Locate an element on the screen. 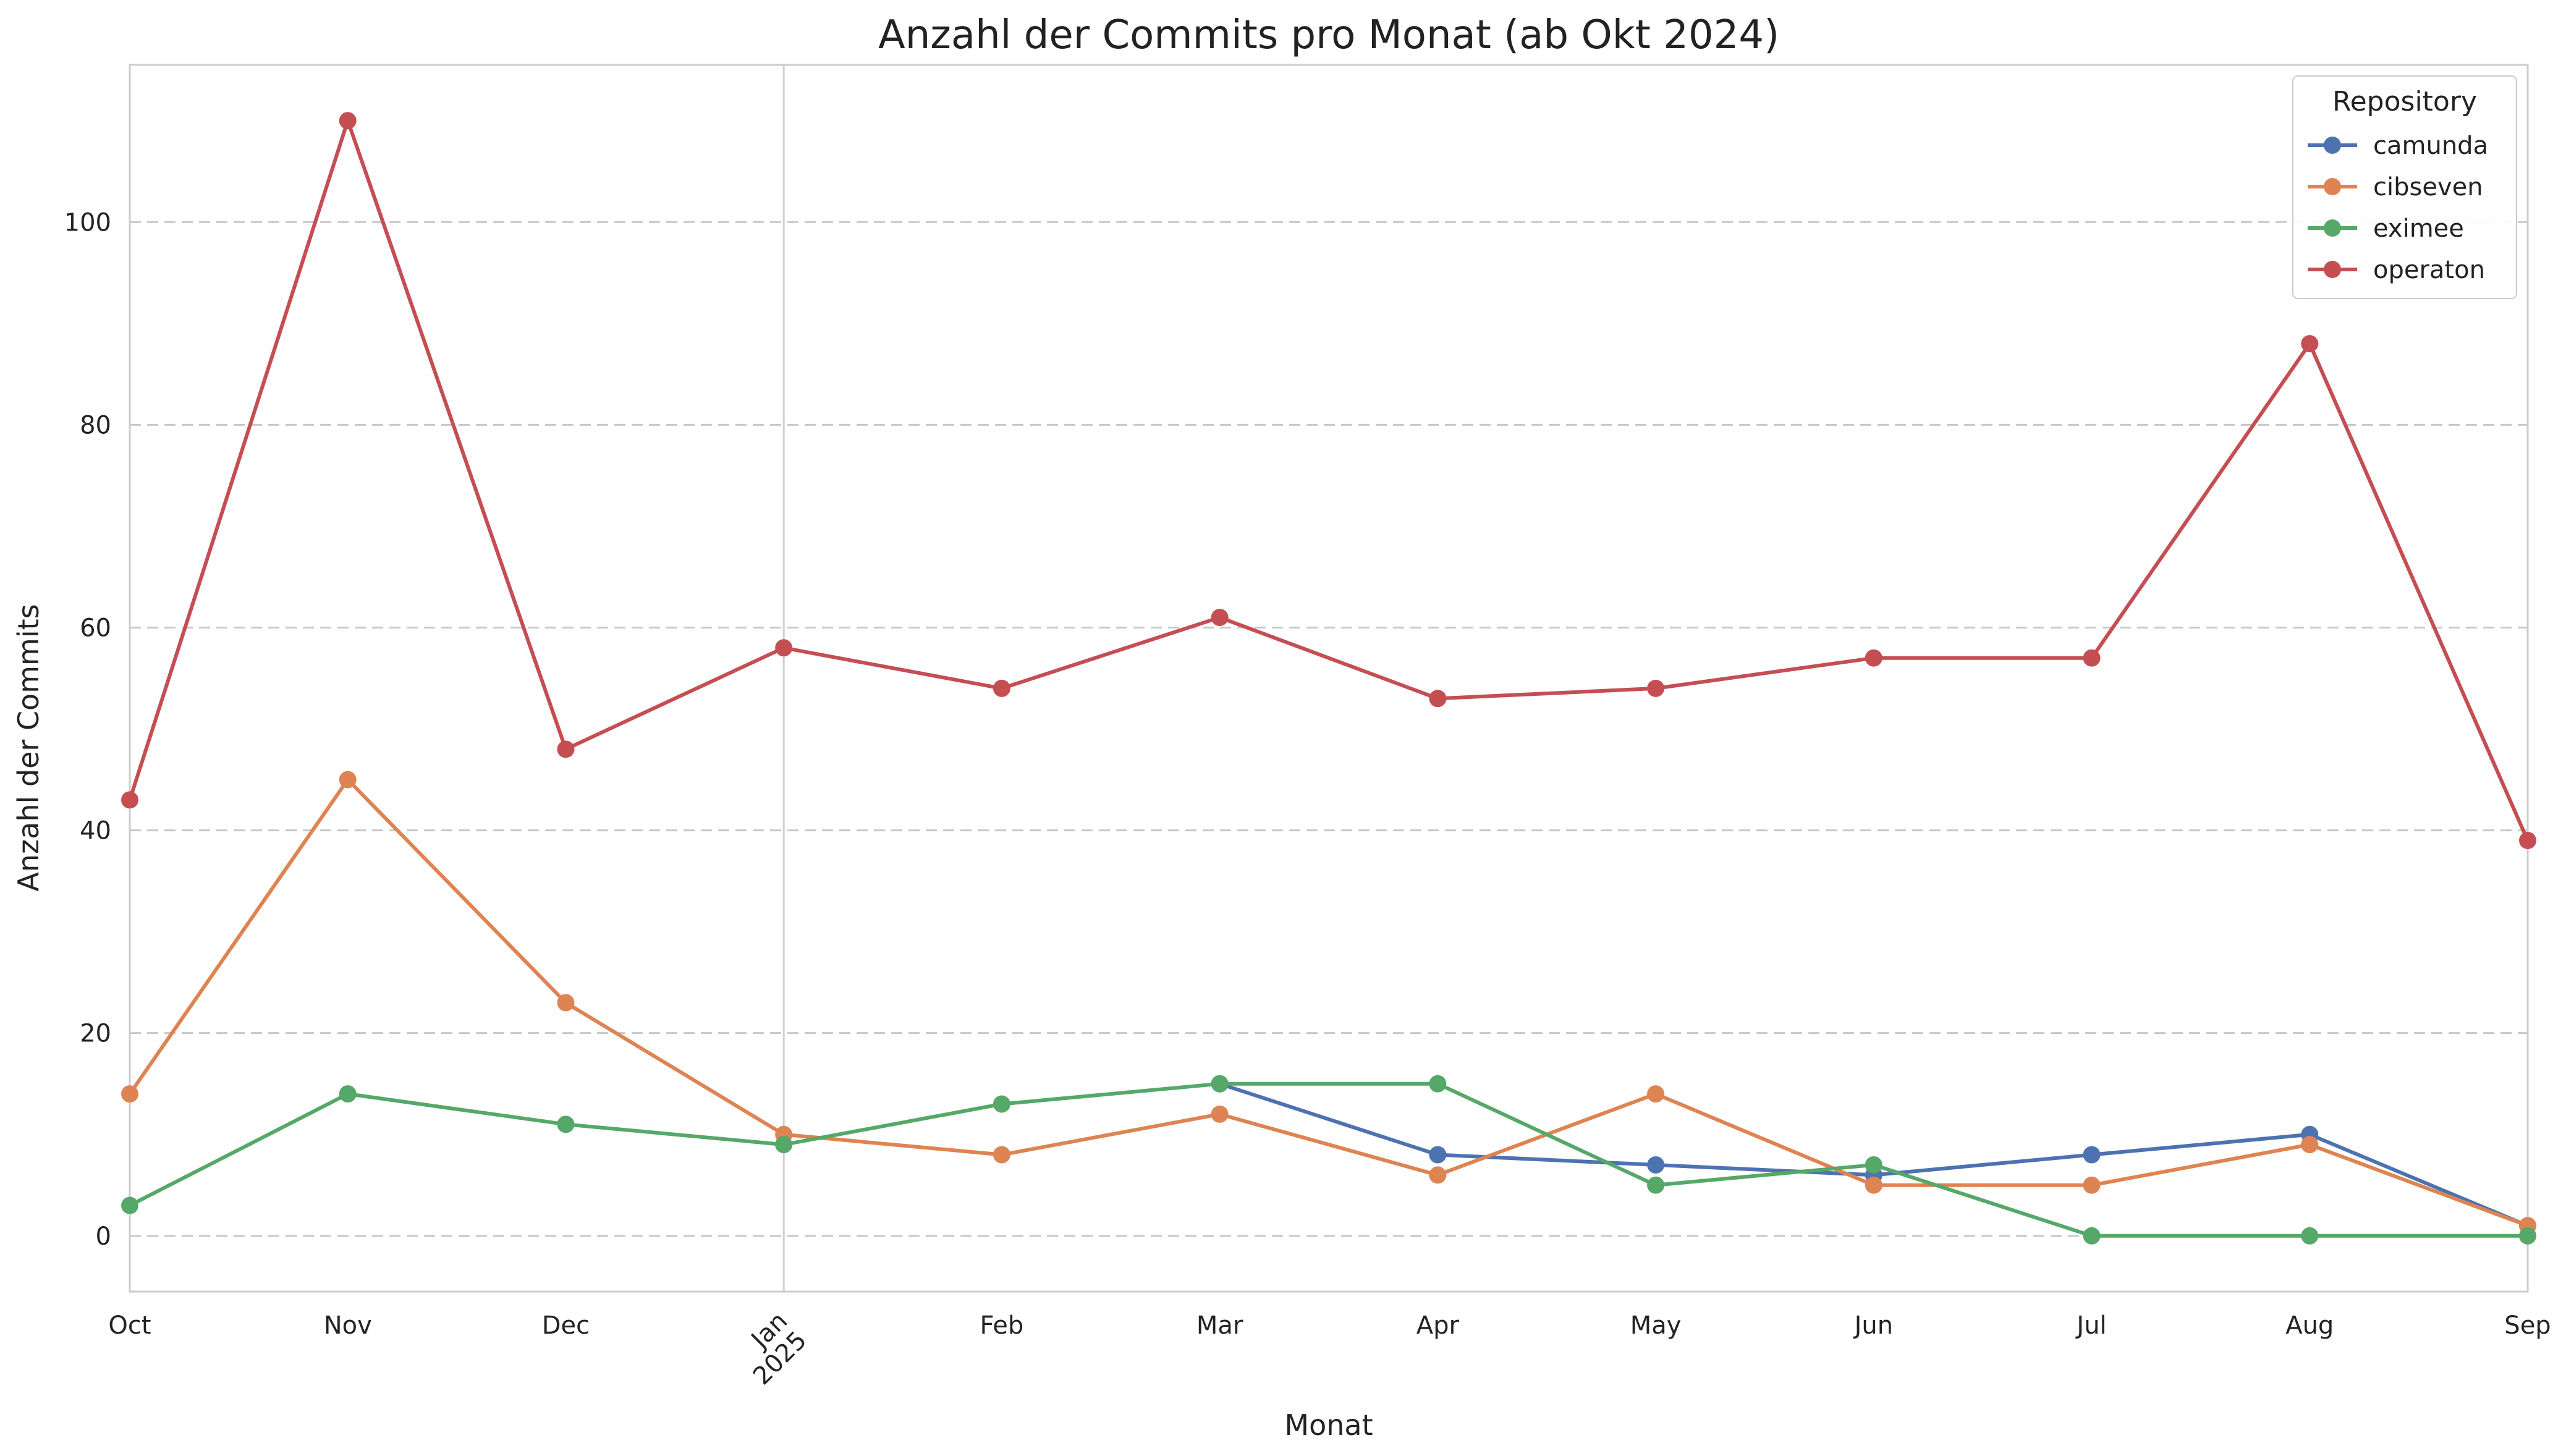 Image resolution: width=2566 pixels, height=1456 pixels. x-tick-label: Dec is located at coordinates (566, 1325).